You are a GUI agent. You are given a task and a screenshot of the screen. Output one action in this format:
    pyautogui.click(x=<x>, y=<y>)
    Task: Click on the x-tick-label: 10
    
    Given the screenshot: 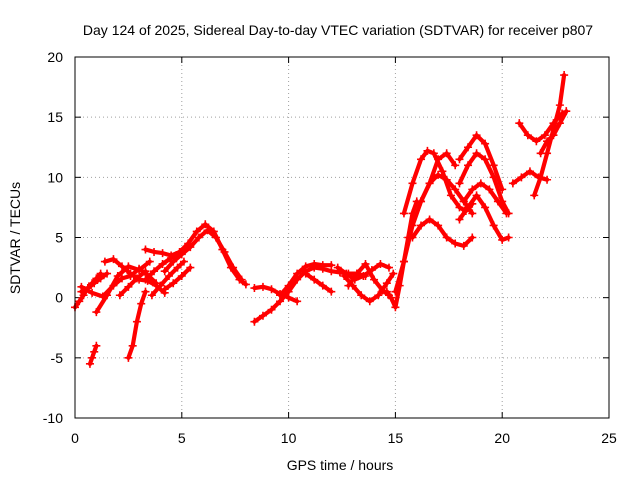 What is the action you would take?
    pyautogui.click(x=289, y=438)
    